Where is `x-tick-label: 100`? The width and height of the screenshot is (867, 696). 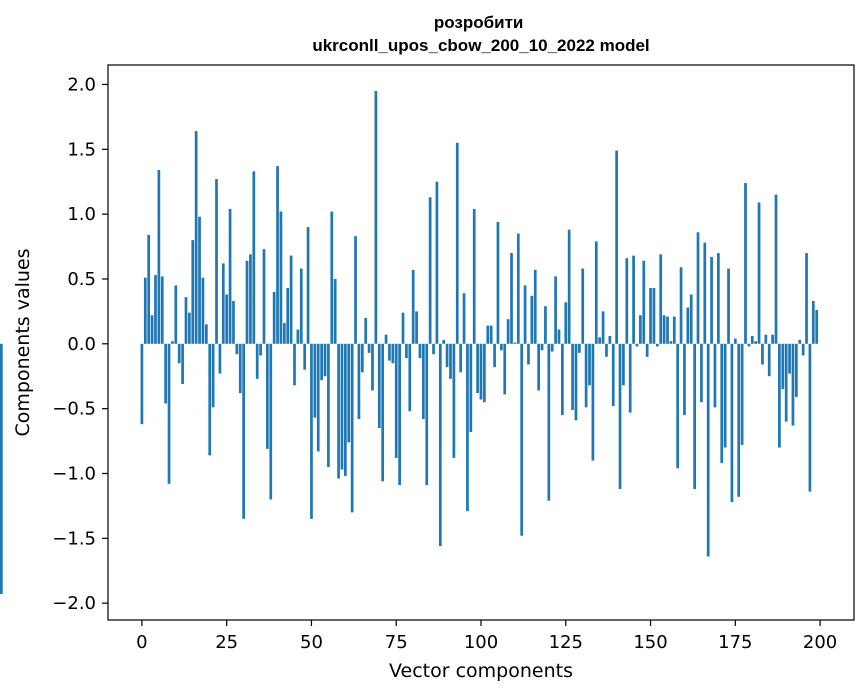 x-tick-label: 100 is located at coordinates (481, 642).